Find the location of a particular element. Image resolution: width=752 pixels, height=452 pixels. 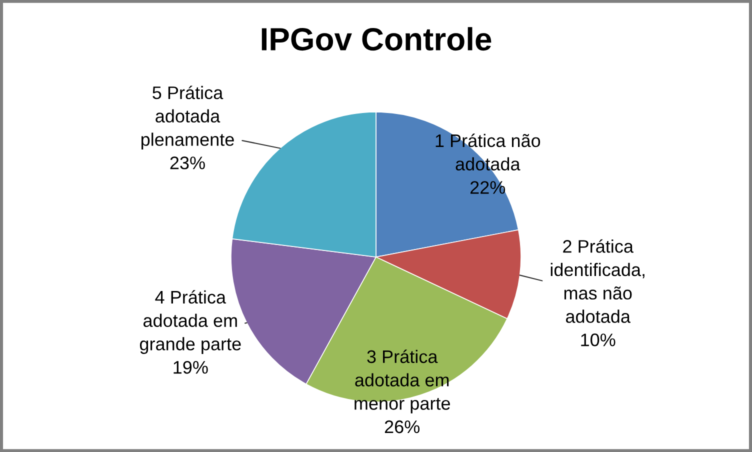

data-label: 23% is located at coordinates (187, 163).